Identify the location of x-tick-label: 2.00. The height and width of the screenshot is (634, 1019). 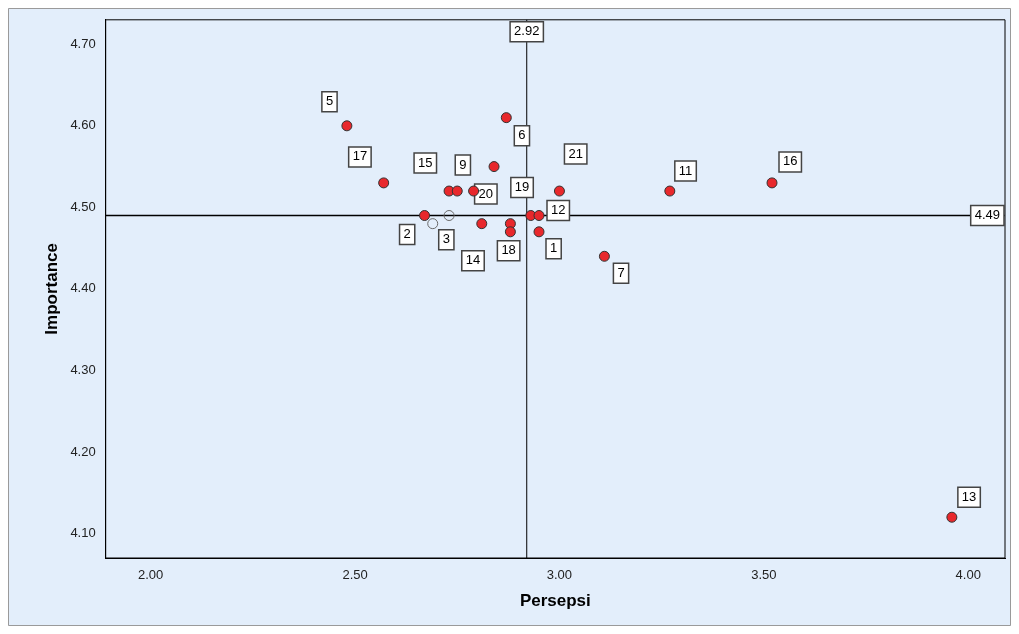
(151, 575).